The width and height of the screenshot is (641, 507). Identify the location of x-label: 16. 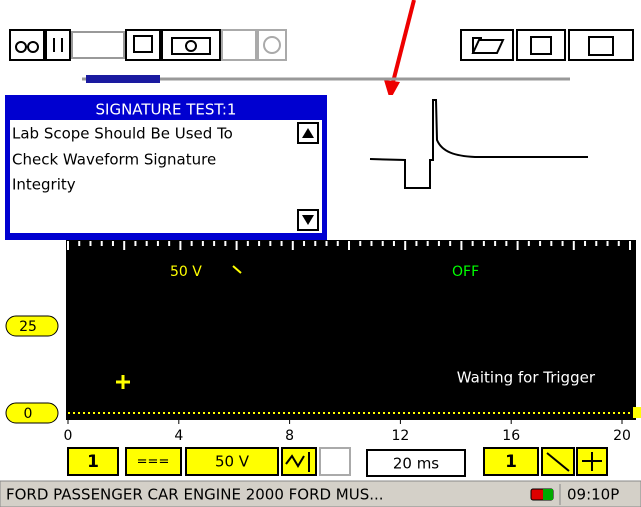
(511, 436).